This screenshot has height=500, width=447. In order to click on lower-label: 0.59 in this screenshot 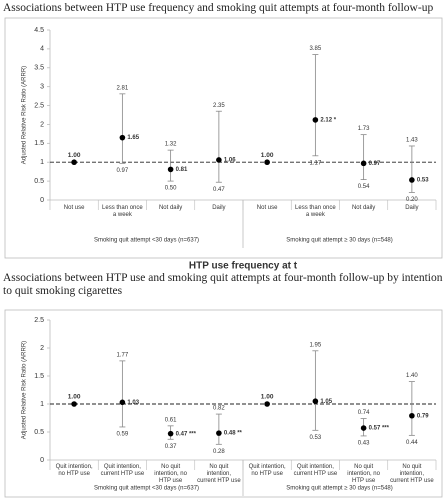, I will do `click(123, 435)`.